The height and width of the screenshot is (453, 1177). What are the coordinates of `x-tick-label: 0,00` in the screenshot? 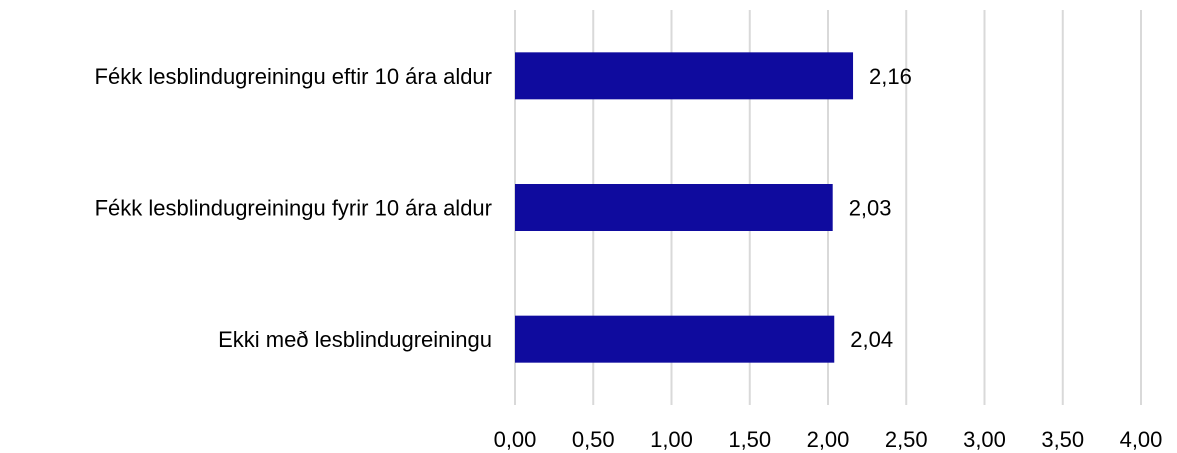 It's located at (515, 439).